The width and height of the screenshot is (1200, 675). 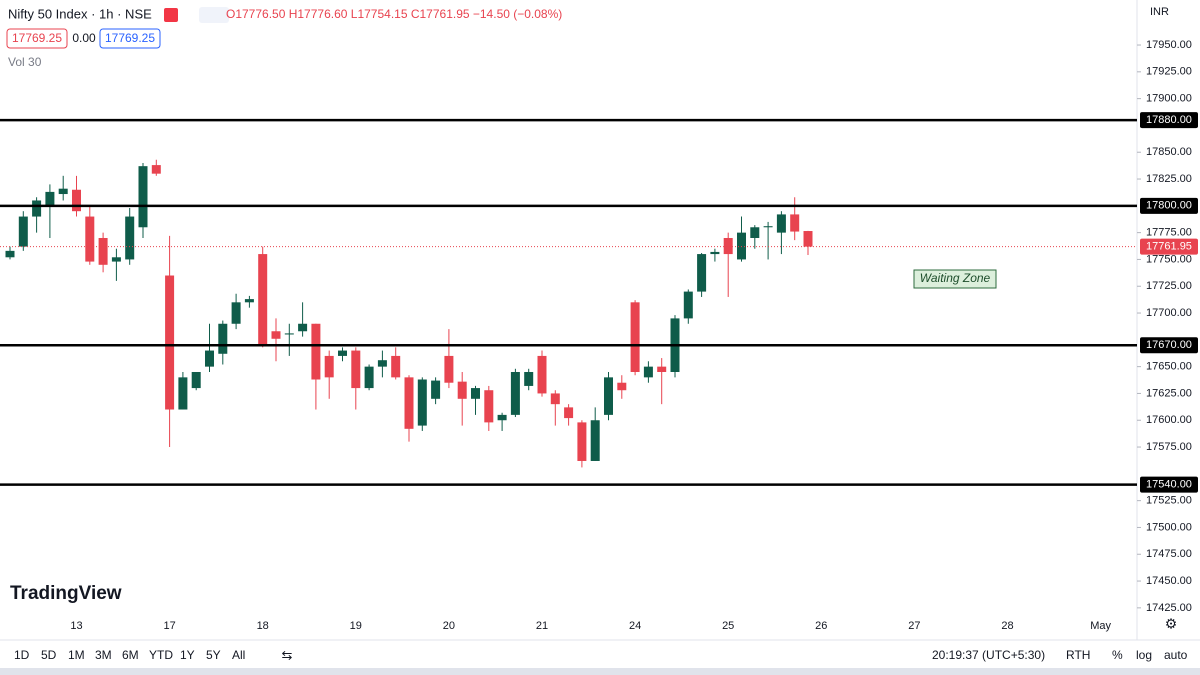 I want to click on y-tick-label: 17950.00, so click(x=1169, y=45).